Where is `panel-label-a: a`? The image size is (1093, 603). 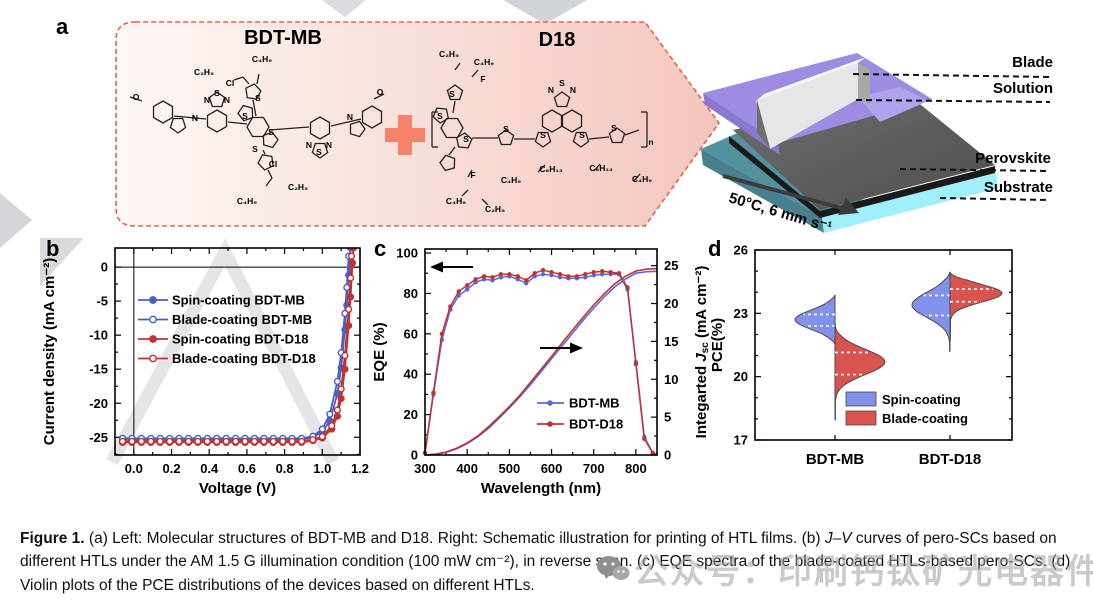 panel-label-a: a is located at coordinates (62, 26).